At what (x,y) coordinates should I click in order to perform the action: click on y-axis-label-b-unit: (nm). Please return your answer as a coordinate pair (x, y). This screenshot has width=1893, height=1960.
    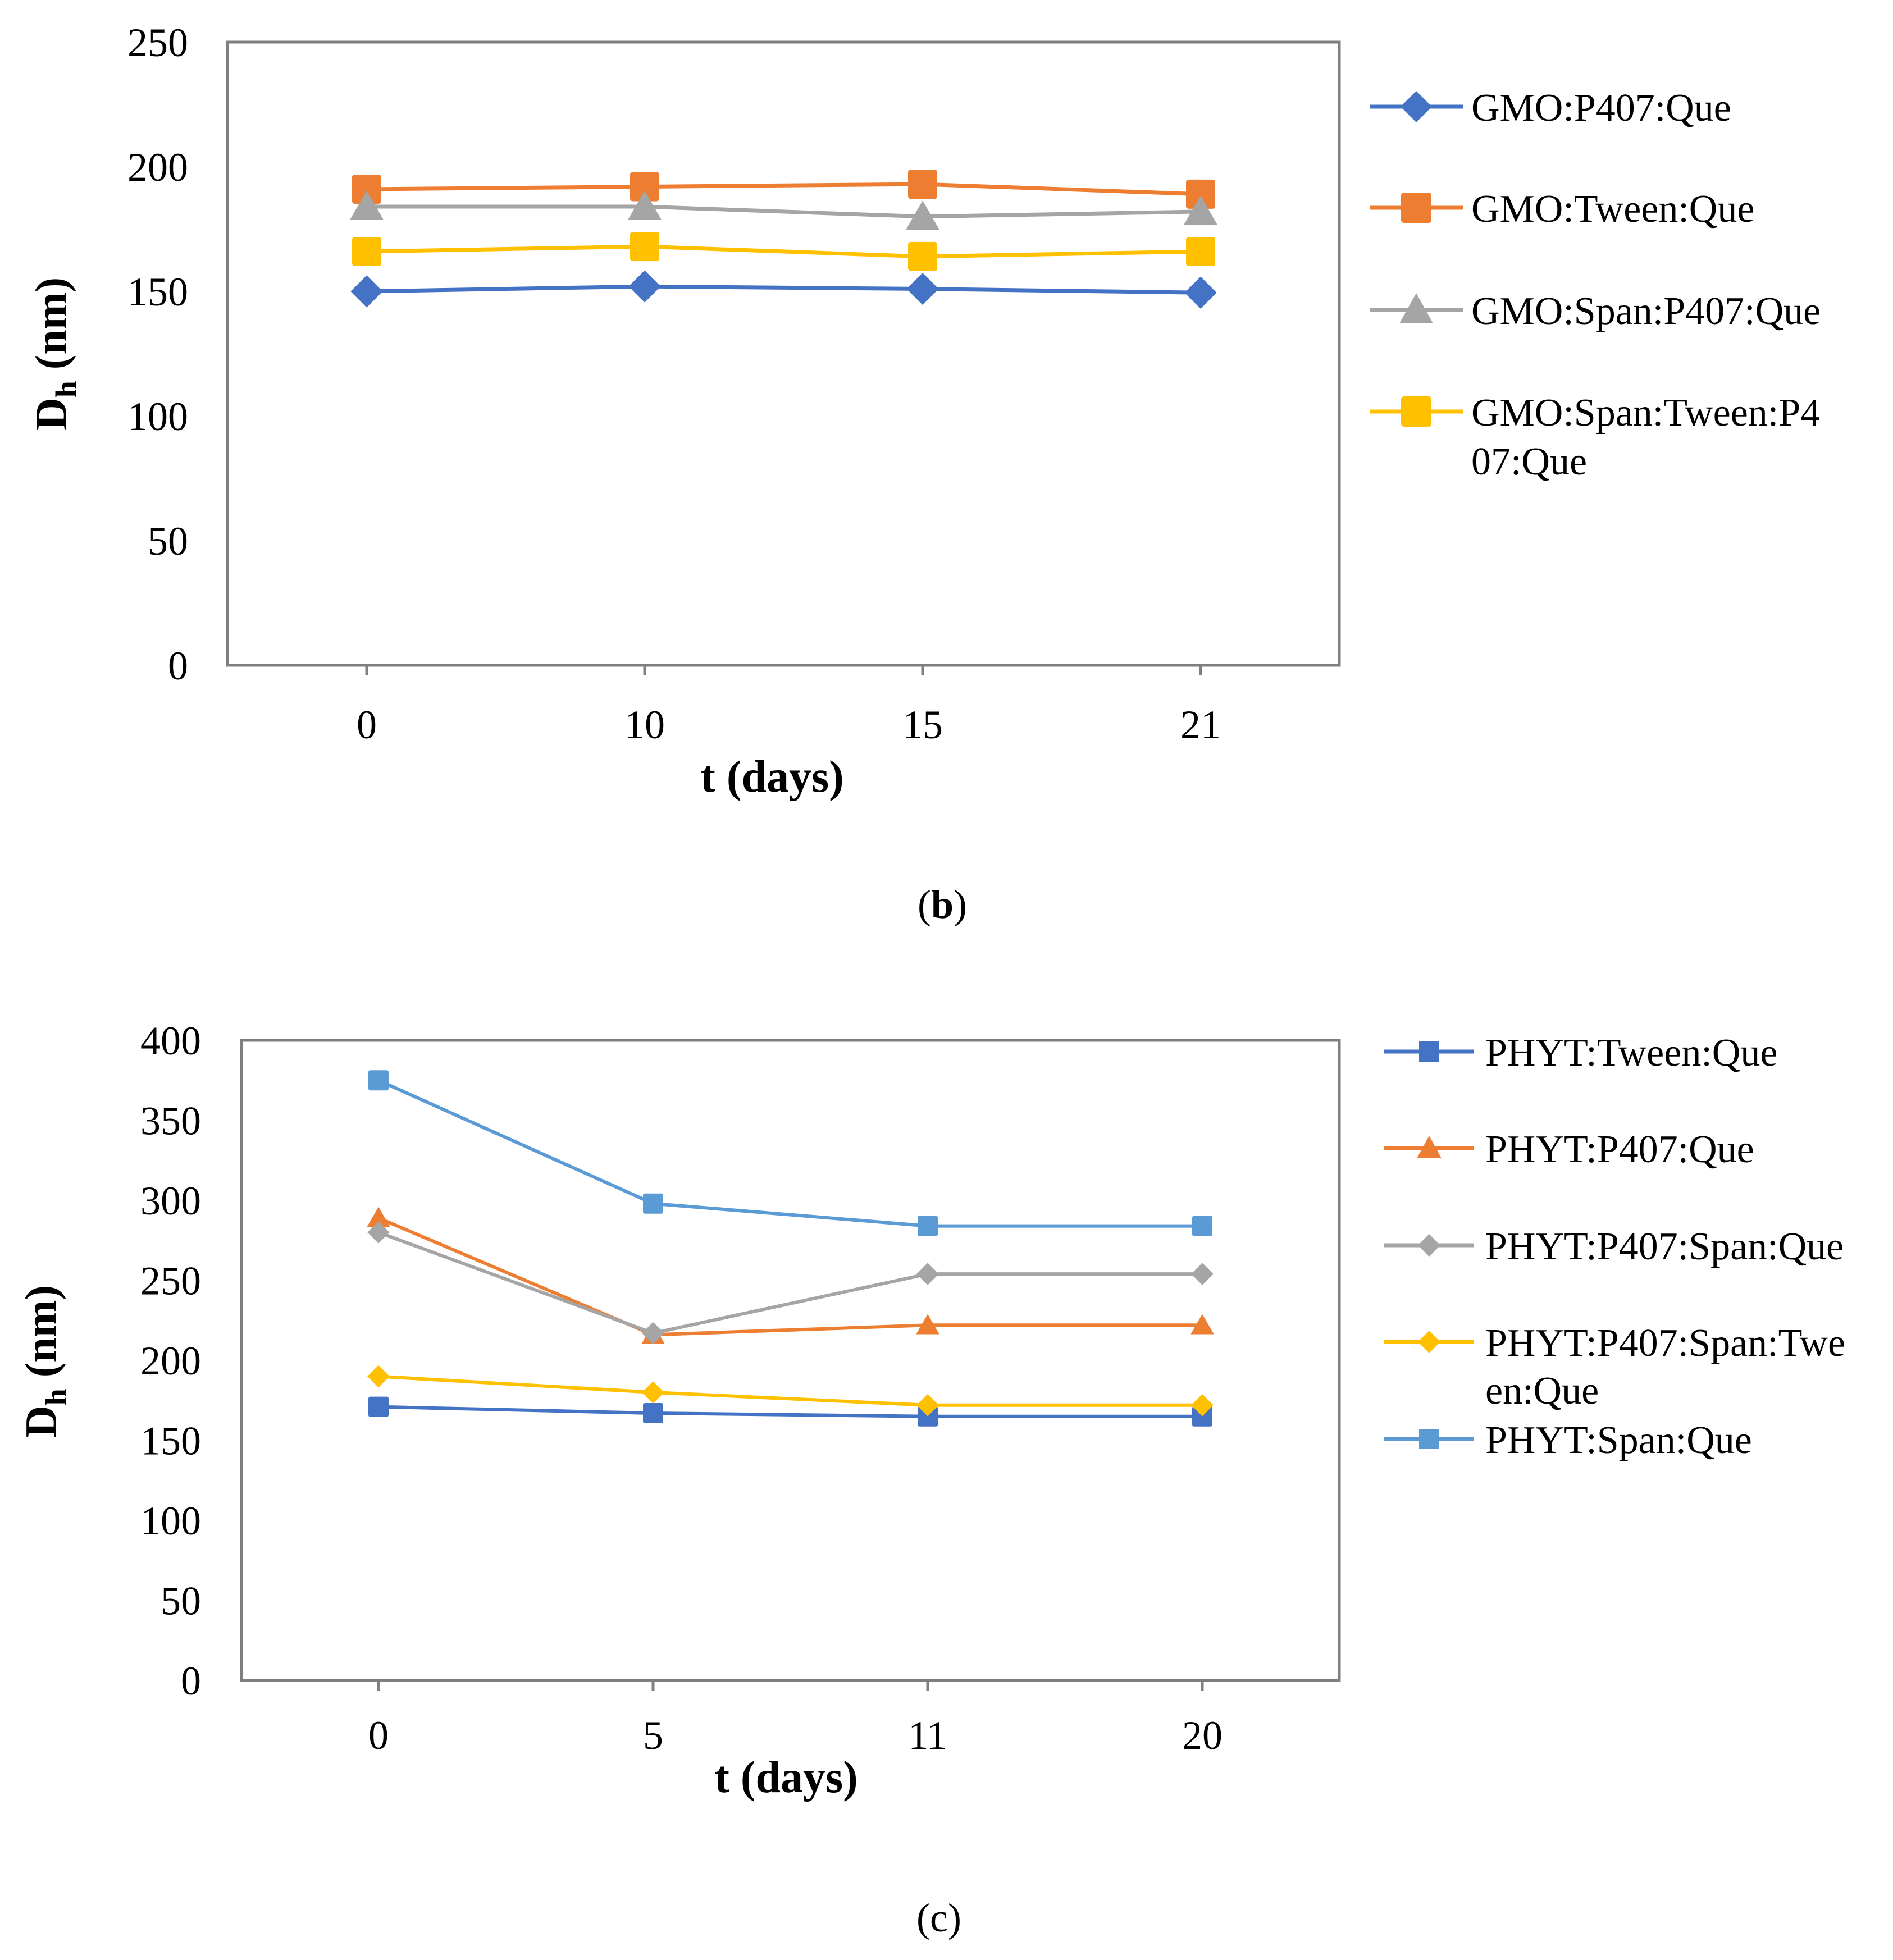
    Looking at the image, I should click on (51, 323).